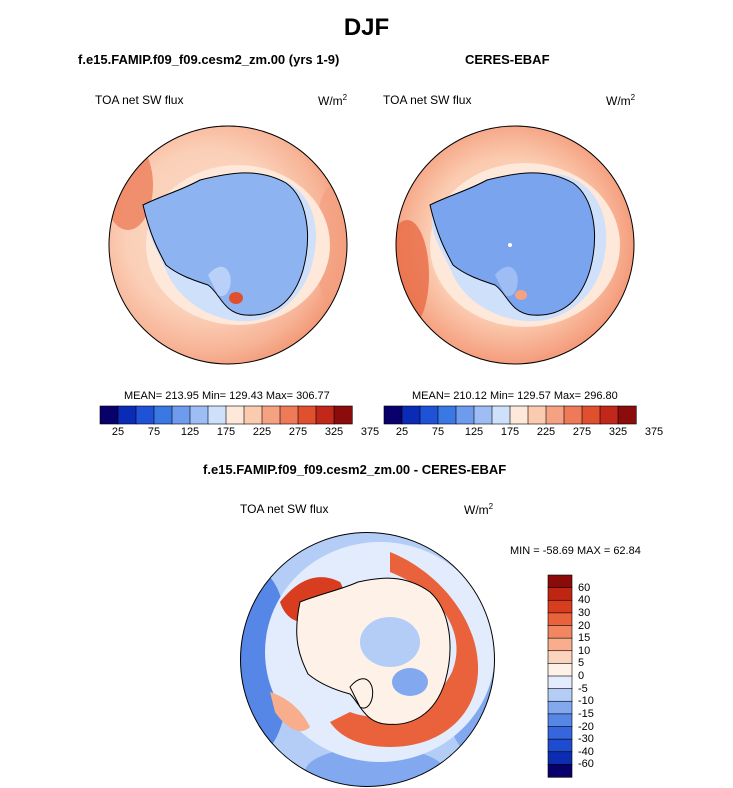  What do you see at coordinates (584, 612) in the screenshot?
I see `diff-colorbar-tick-label: 30` at bounding box center [584, 612].